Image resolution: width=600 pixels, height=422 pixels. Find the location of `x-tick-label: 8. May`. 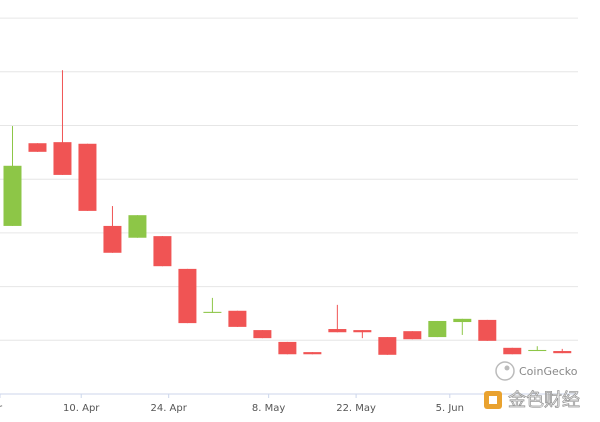

x-tick-label: 8. May is located at coordinates (268, 408).